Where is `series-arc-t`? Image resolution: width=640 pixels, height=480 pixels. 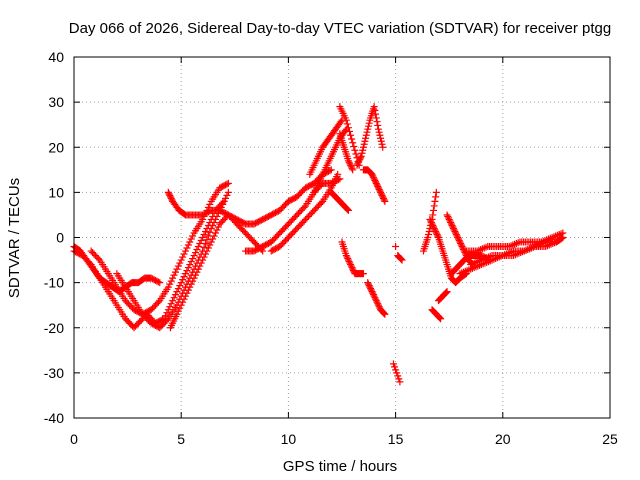
series-arc-t is located at coordinates (400, 258).